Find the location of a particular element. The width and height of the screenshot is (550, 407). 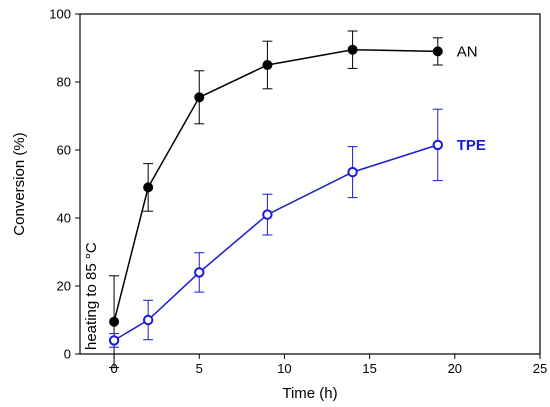

y-tick-label: 40 is located at coordinates (64, 218).